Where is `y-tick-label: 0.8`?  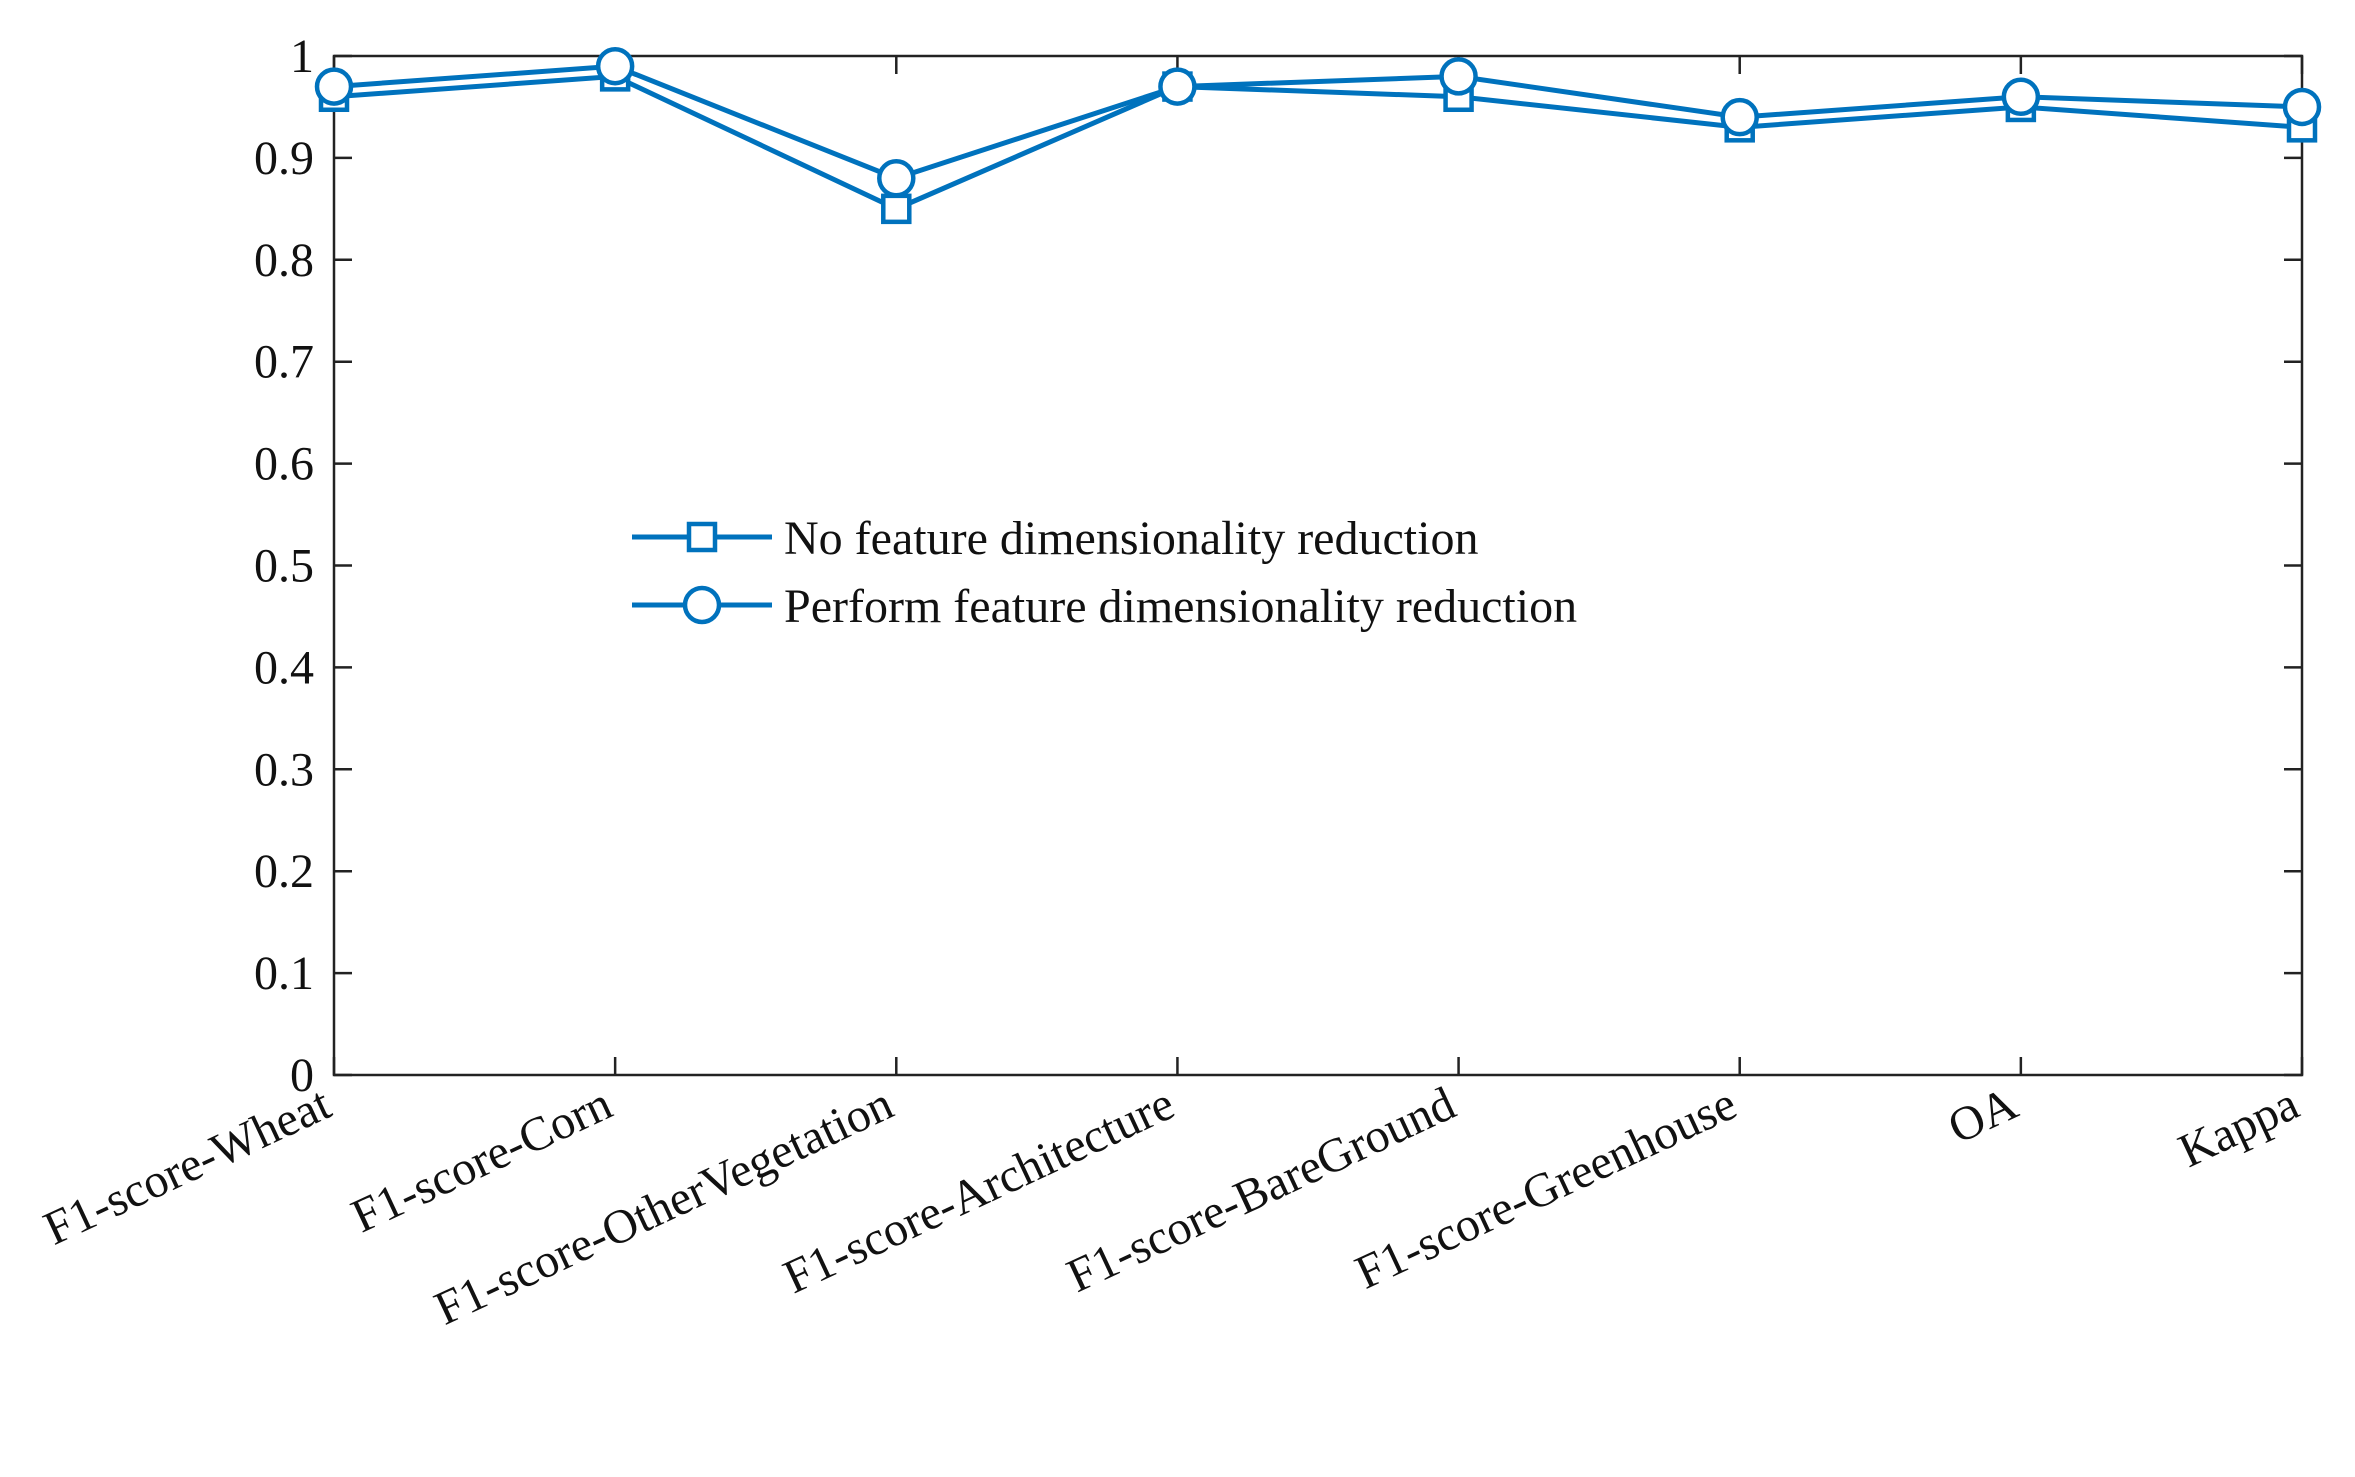 y-tick-label: 0.8 is located at coordinates (284, 260).